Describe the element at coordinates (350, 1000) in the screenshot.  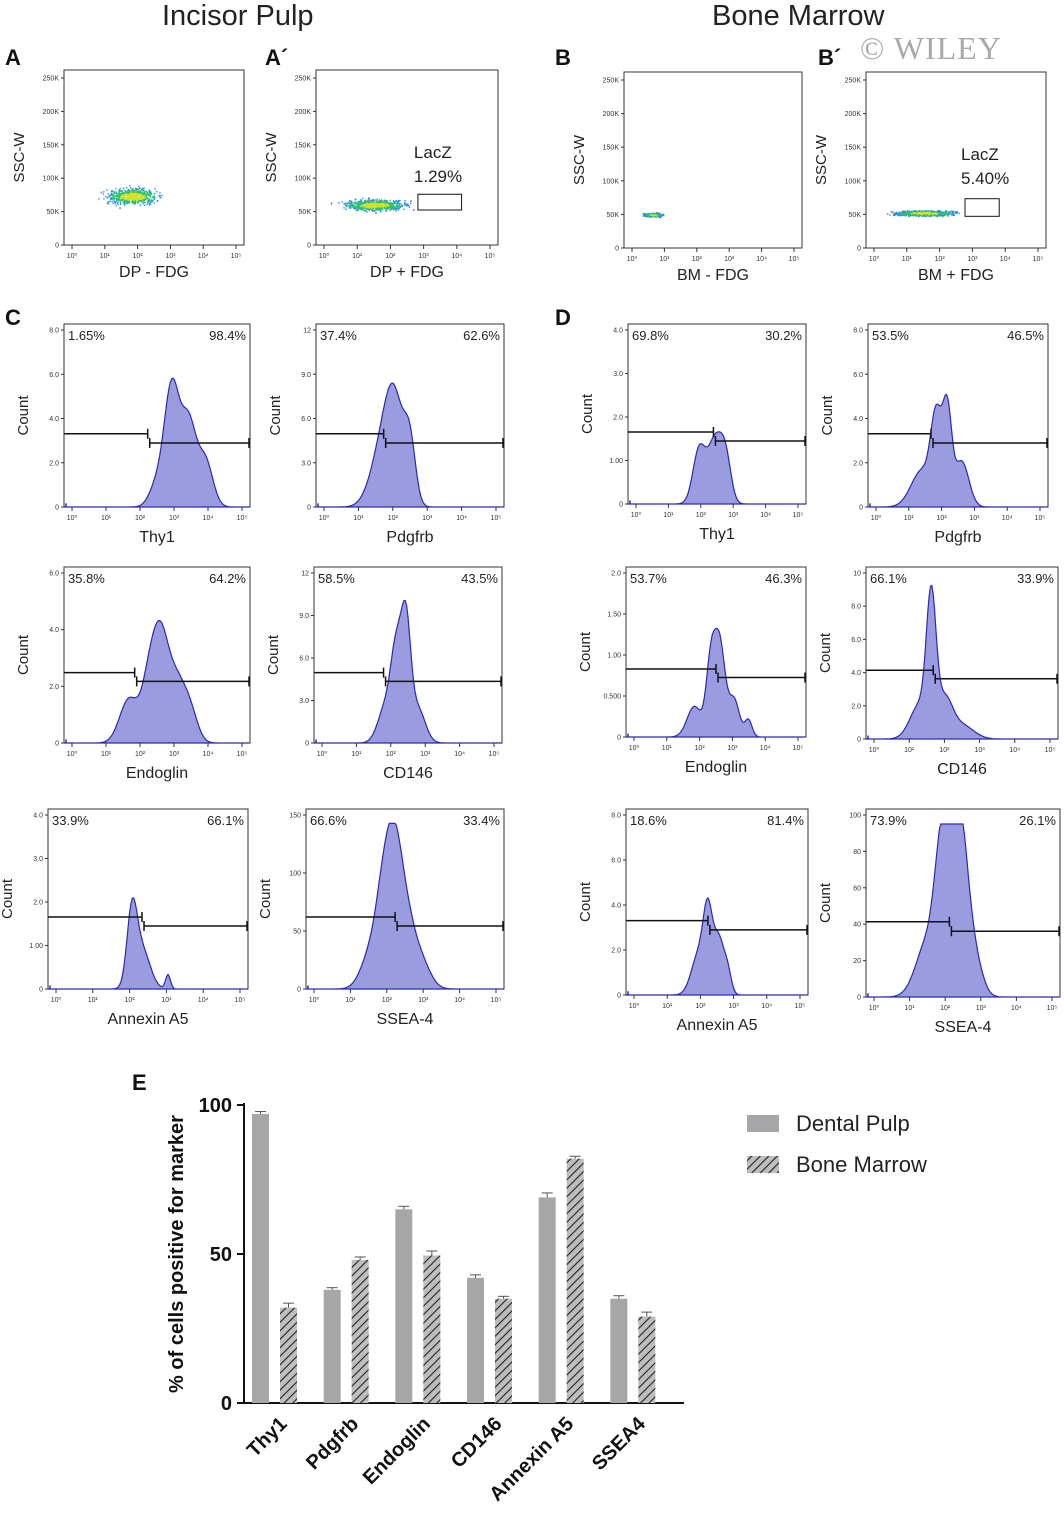
I see `histogram-c-ssea-4-xtick-label: 10¹` at that location.